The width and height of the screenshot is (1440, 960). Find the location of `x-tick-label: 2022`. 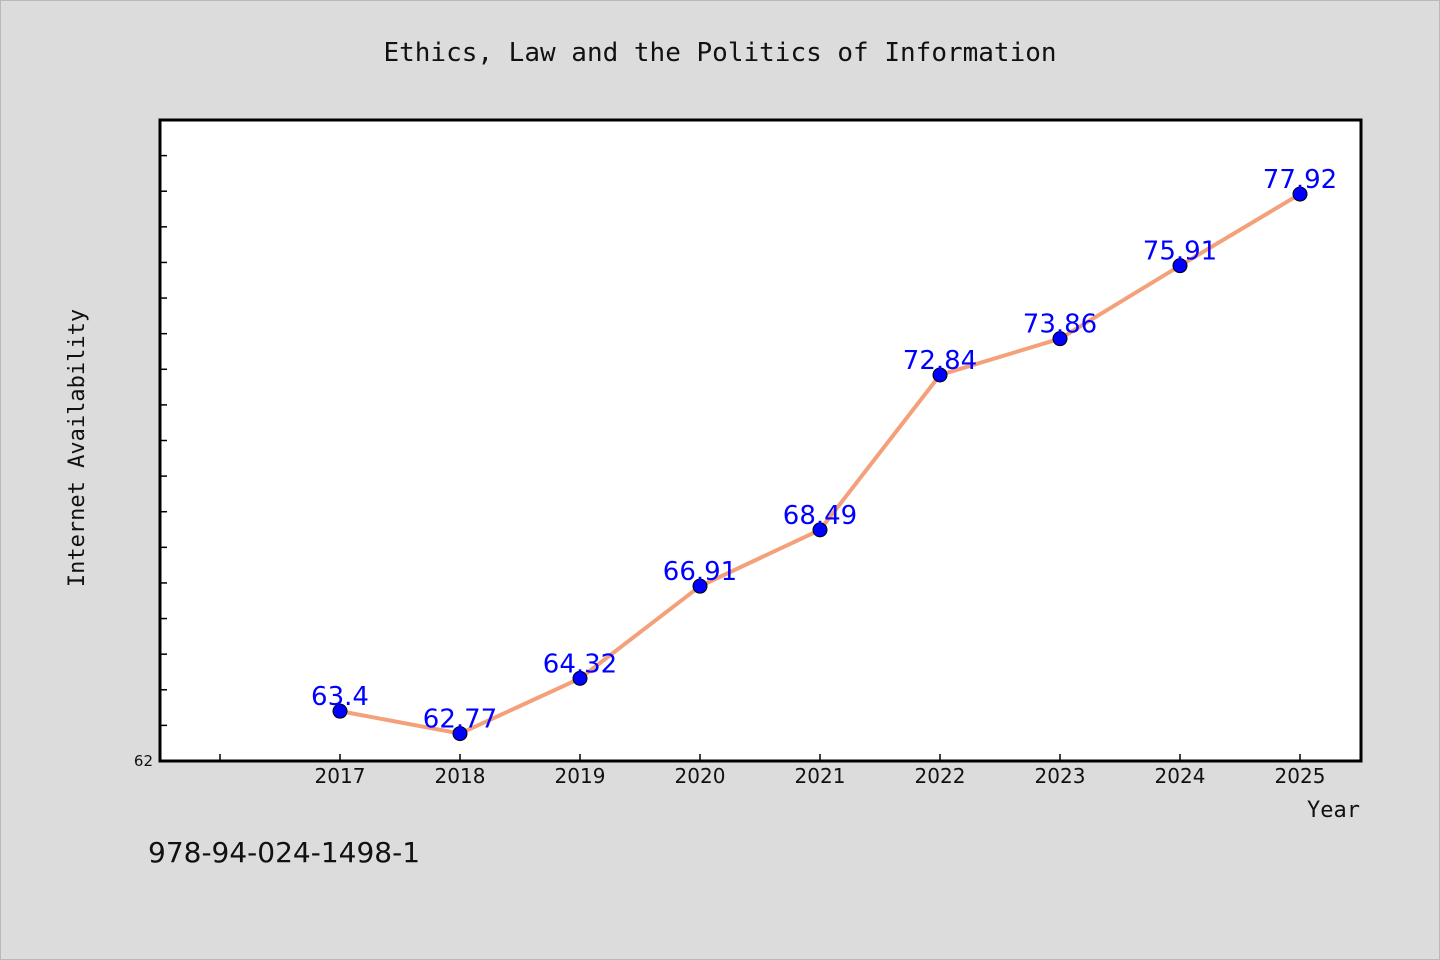

x-tick-label: 2022 is located at coordinates (940, 776).